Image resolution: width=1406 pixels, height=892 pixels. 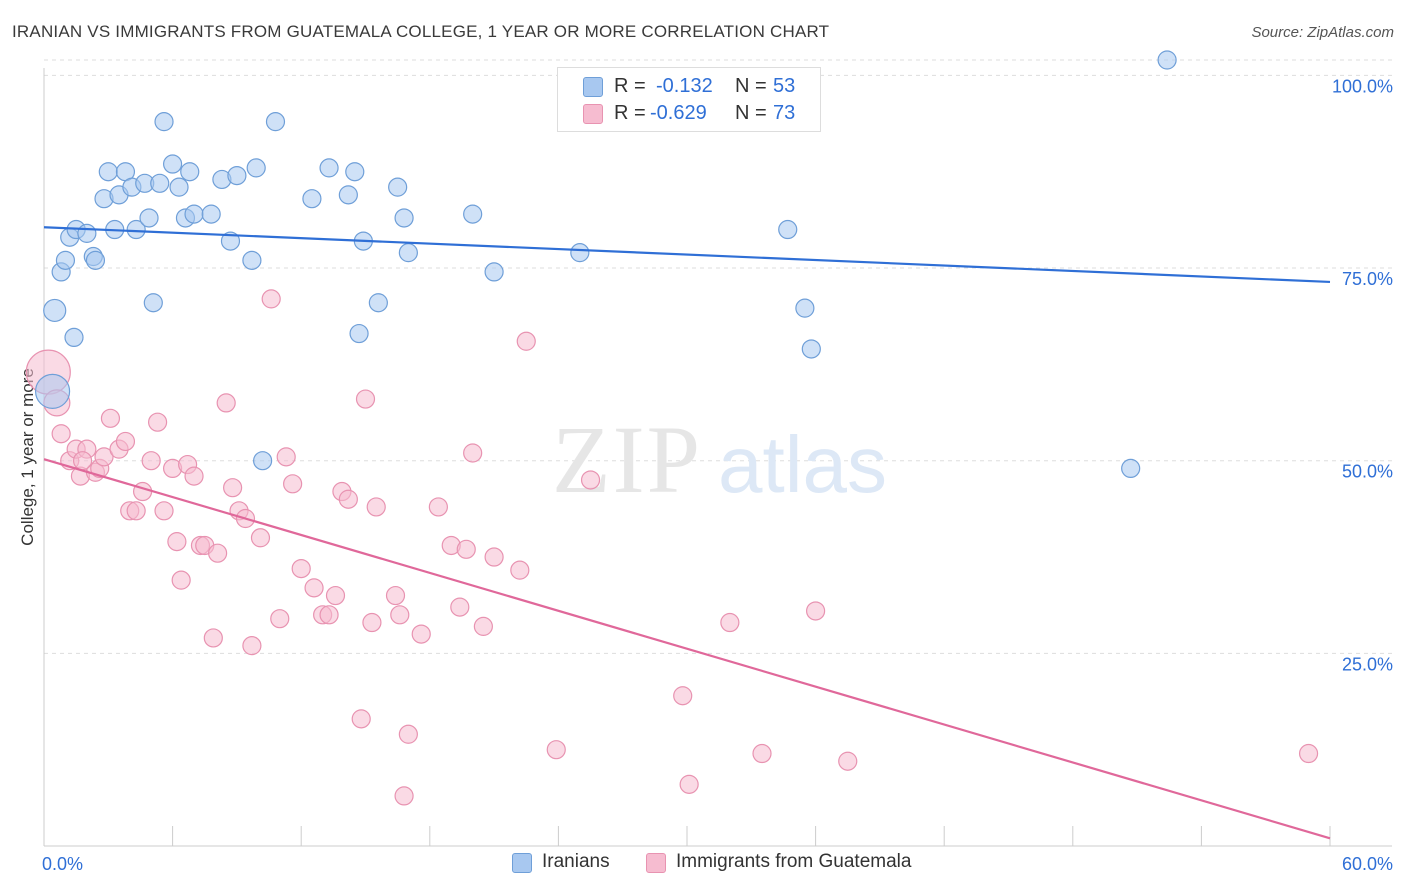 I want to click on legend-r-value: -0.629, so click(x=678, y=113).